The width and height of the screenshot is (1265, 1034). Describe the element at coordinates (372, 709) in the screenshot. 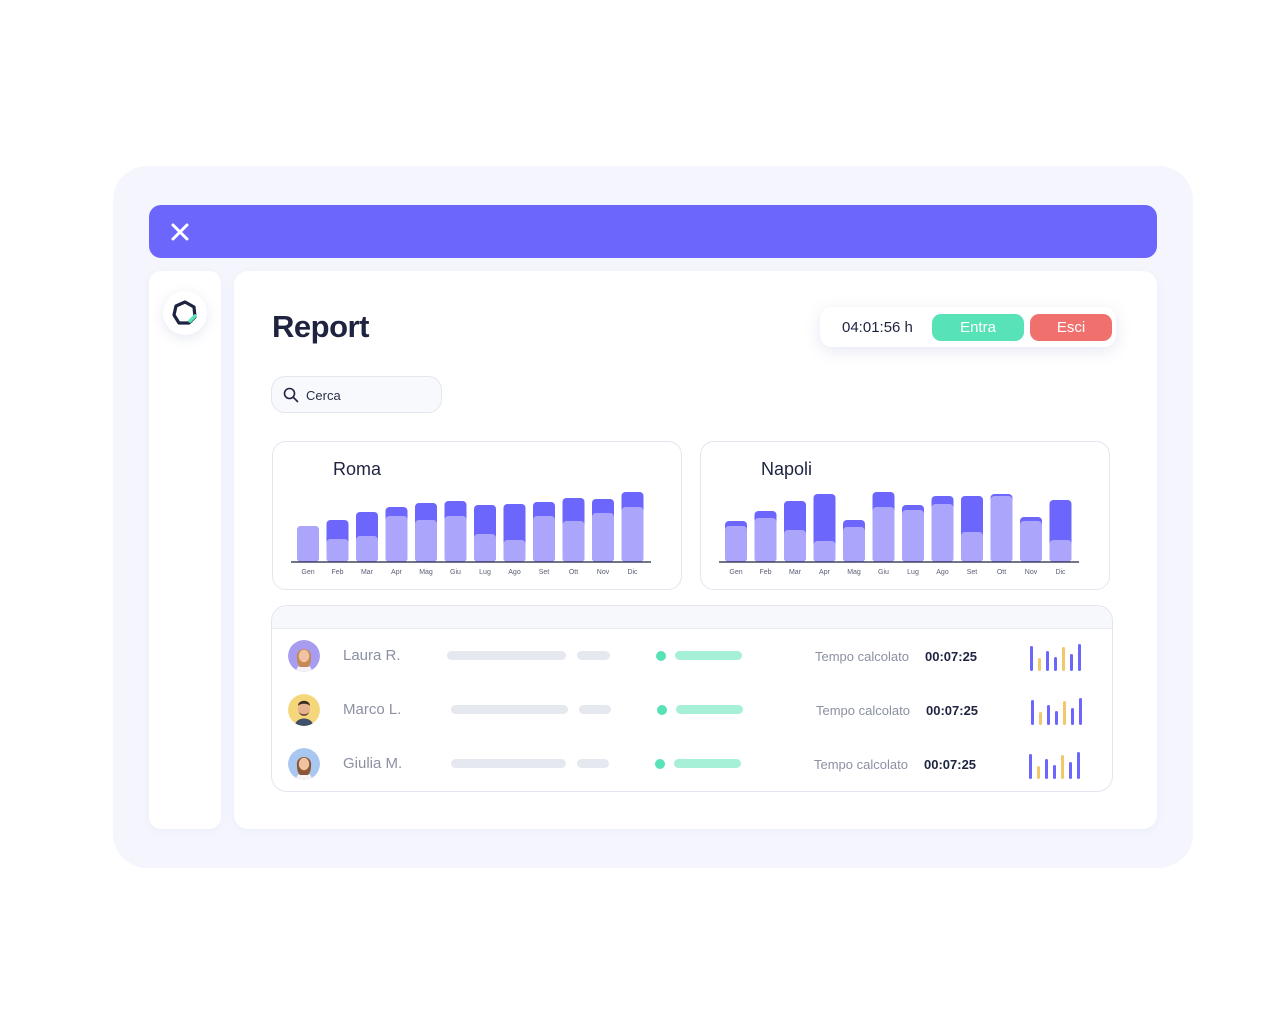

I see `employee-name: Marco L.` at that location.